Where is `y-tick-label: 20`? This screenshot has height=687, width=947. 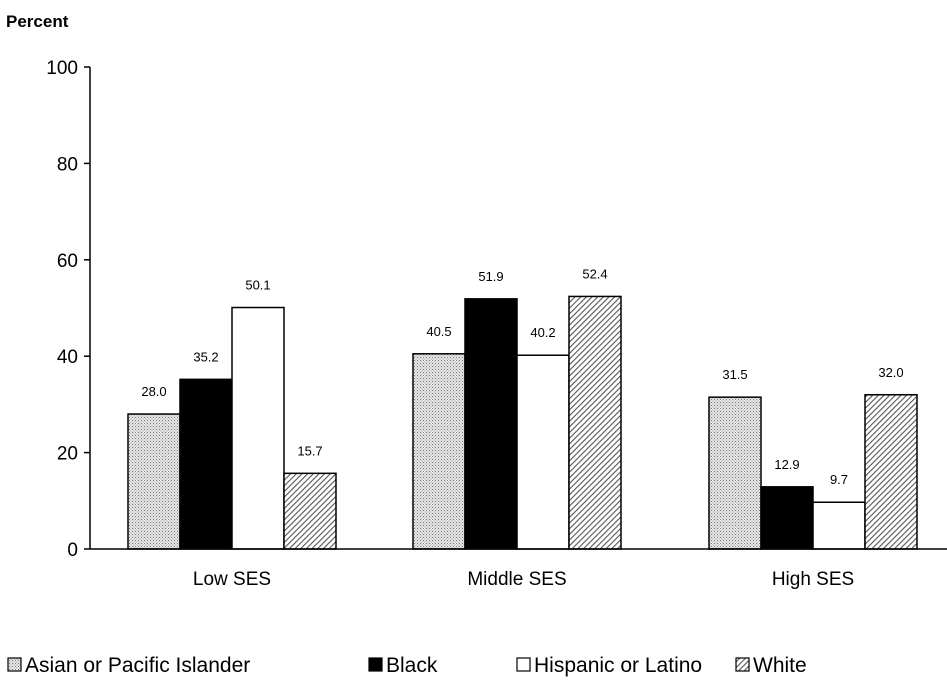
y-tick-label: 20 is located at coordinates (67, 454).